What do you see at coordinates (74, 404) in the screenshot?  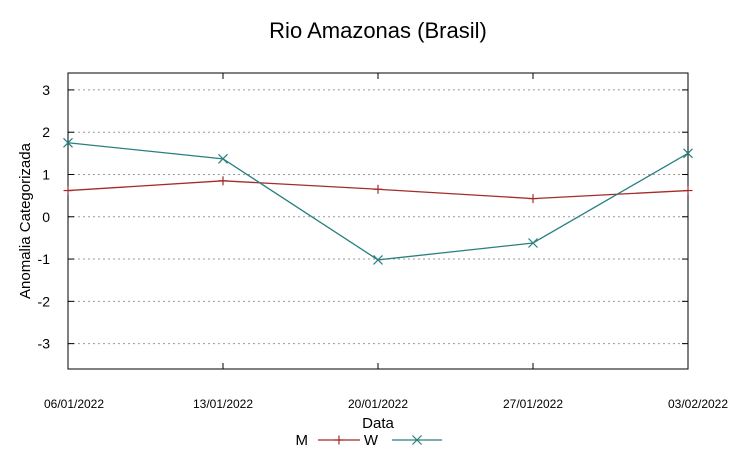 I see `x-tick-label: 06/01/2022` at bounding box center [74, 404].